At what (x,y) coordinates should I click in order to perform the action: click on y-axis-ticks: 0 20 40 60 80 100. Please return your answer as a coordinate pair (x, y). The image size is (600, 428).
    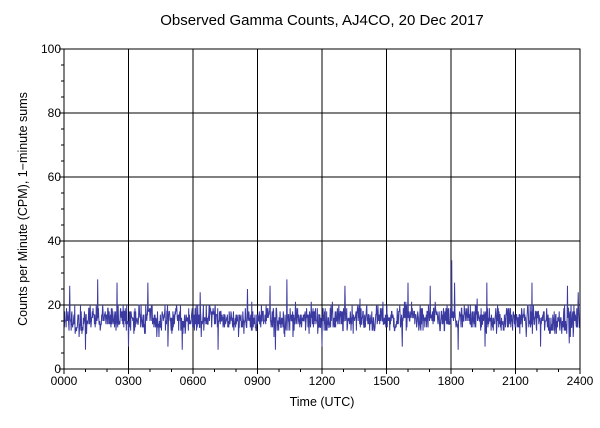
    Looking at the image, I should click on (52, 209).